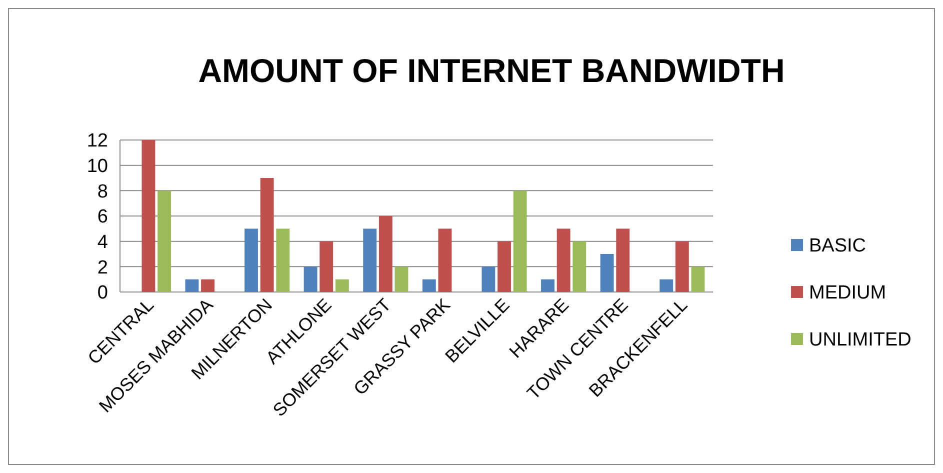 This screenshot has height=473, width=943. Describe the element at coordinates (97, 166) in the screenshot. I see `y-tick-label: 10` at that location.